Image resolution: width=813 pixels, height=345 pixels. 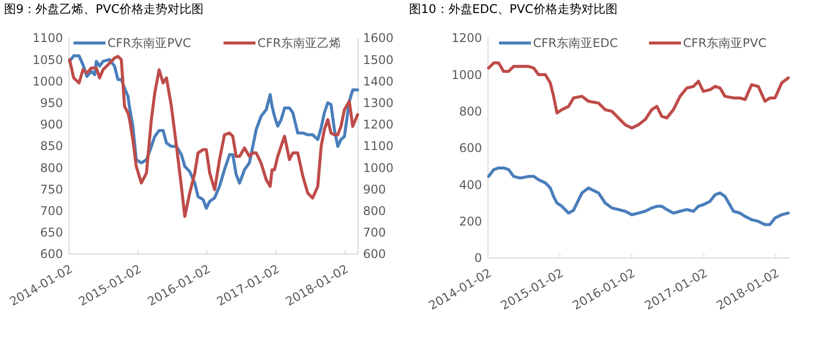 I want to click on y-tick-label: 0, so click(x=478, y=258).